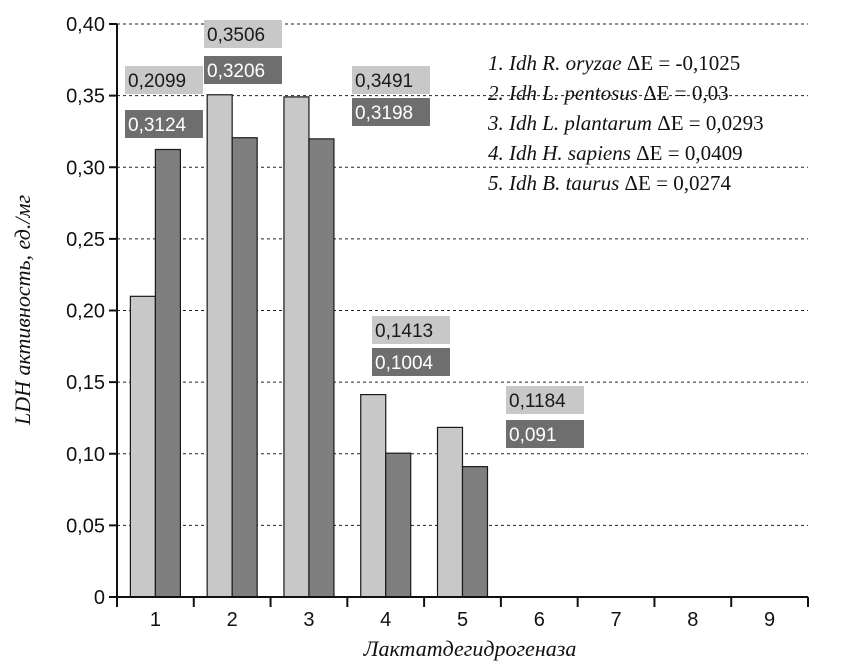  Describe the element at coordinates (85, 25) in the screenshot. I see `y-tick-label: 0,40` at that location.